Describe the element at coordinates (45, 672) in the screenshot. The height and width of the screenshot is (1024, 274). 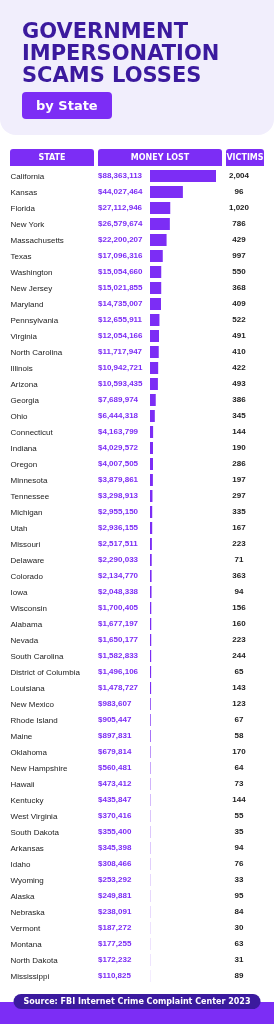
I see `y-tick-label: District of Columbia` at that location.